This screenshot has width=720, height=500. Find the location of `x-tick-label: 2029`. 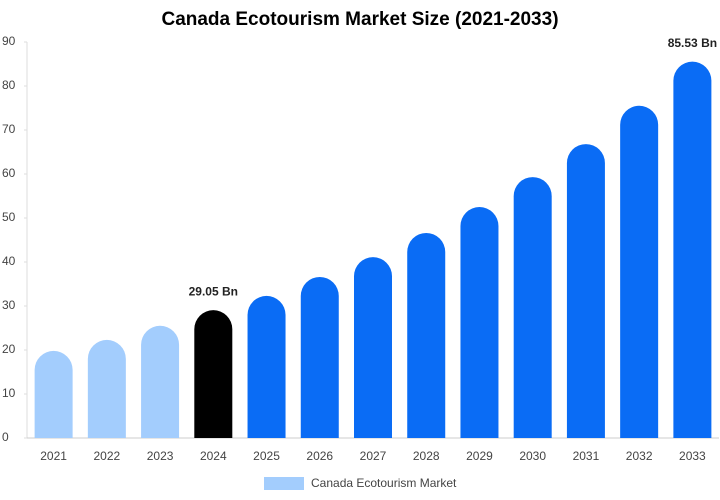

x-tick-label: 2029 is located at coordinates (479, 456).